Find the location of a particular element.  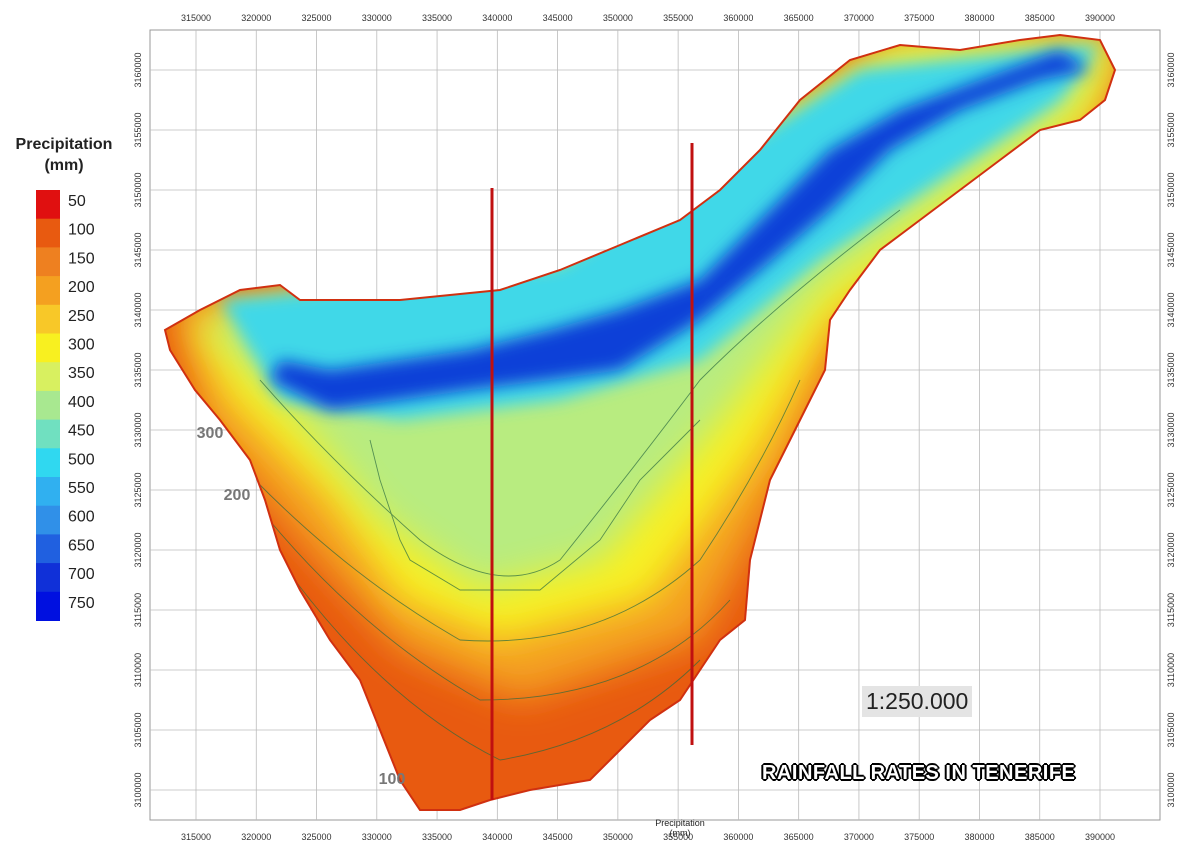

legend-label: 350 is located at coordinates (81, 373).